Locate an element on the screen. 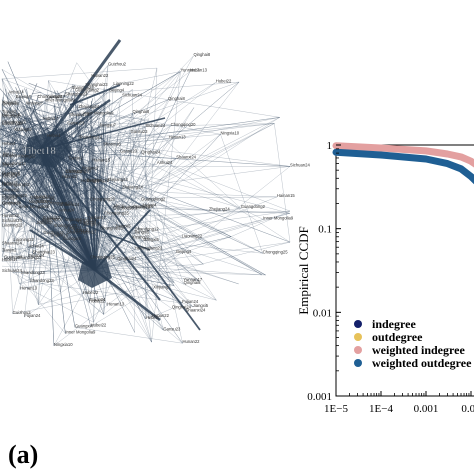 The image size is (474, 474). x-tick-label: 0.01 is located at coordinates (467, 409).